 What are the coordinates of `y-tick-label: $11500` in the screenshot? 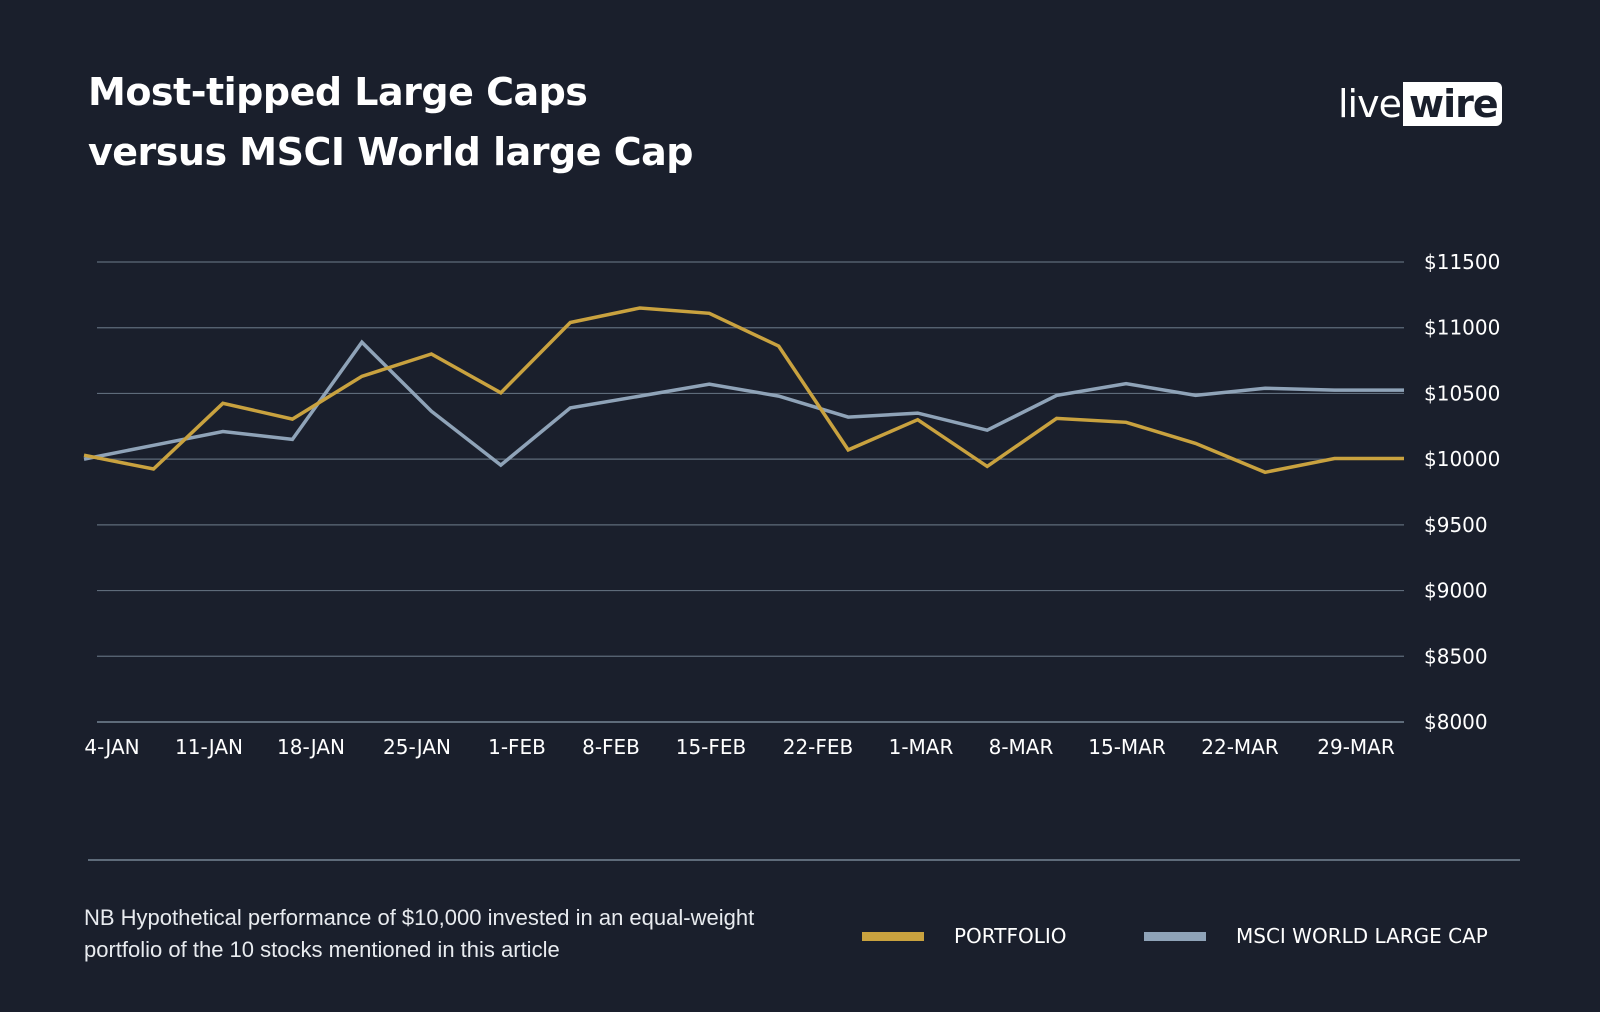 It's located at (1462, 262).